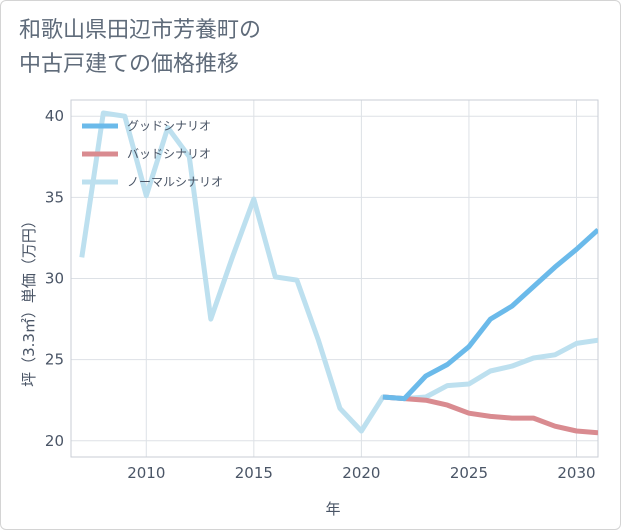 This screenshot has height=530, width=621. Describe the element at coordinates (54, 197) in the screenshot. I see `y-tick-label: 35` at that location.